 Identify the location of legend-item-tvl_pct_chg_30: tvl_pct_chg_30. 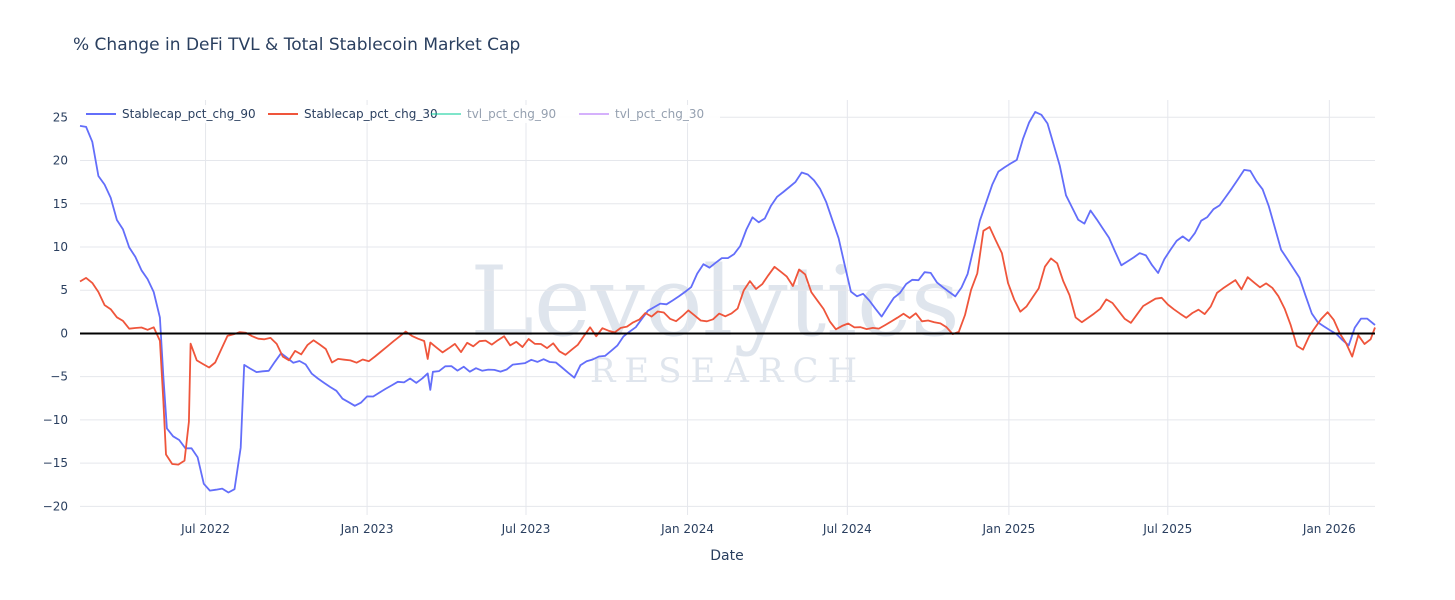
(641, 114).